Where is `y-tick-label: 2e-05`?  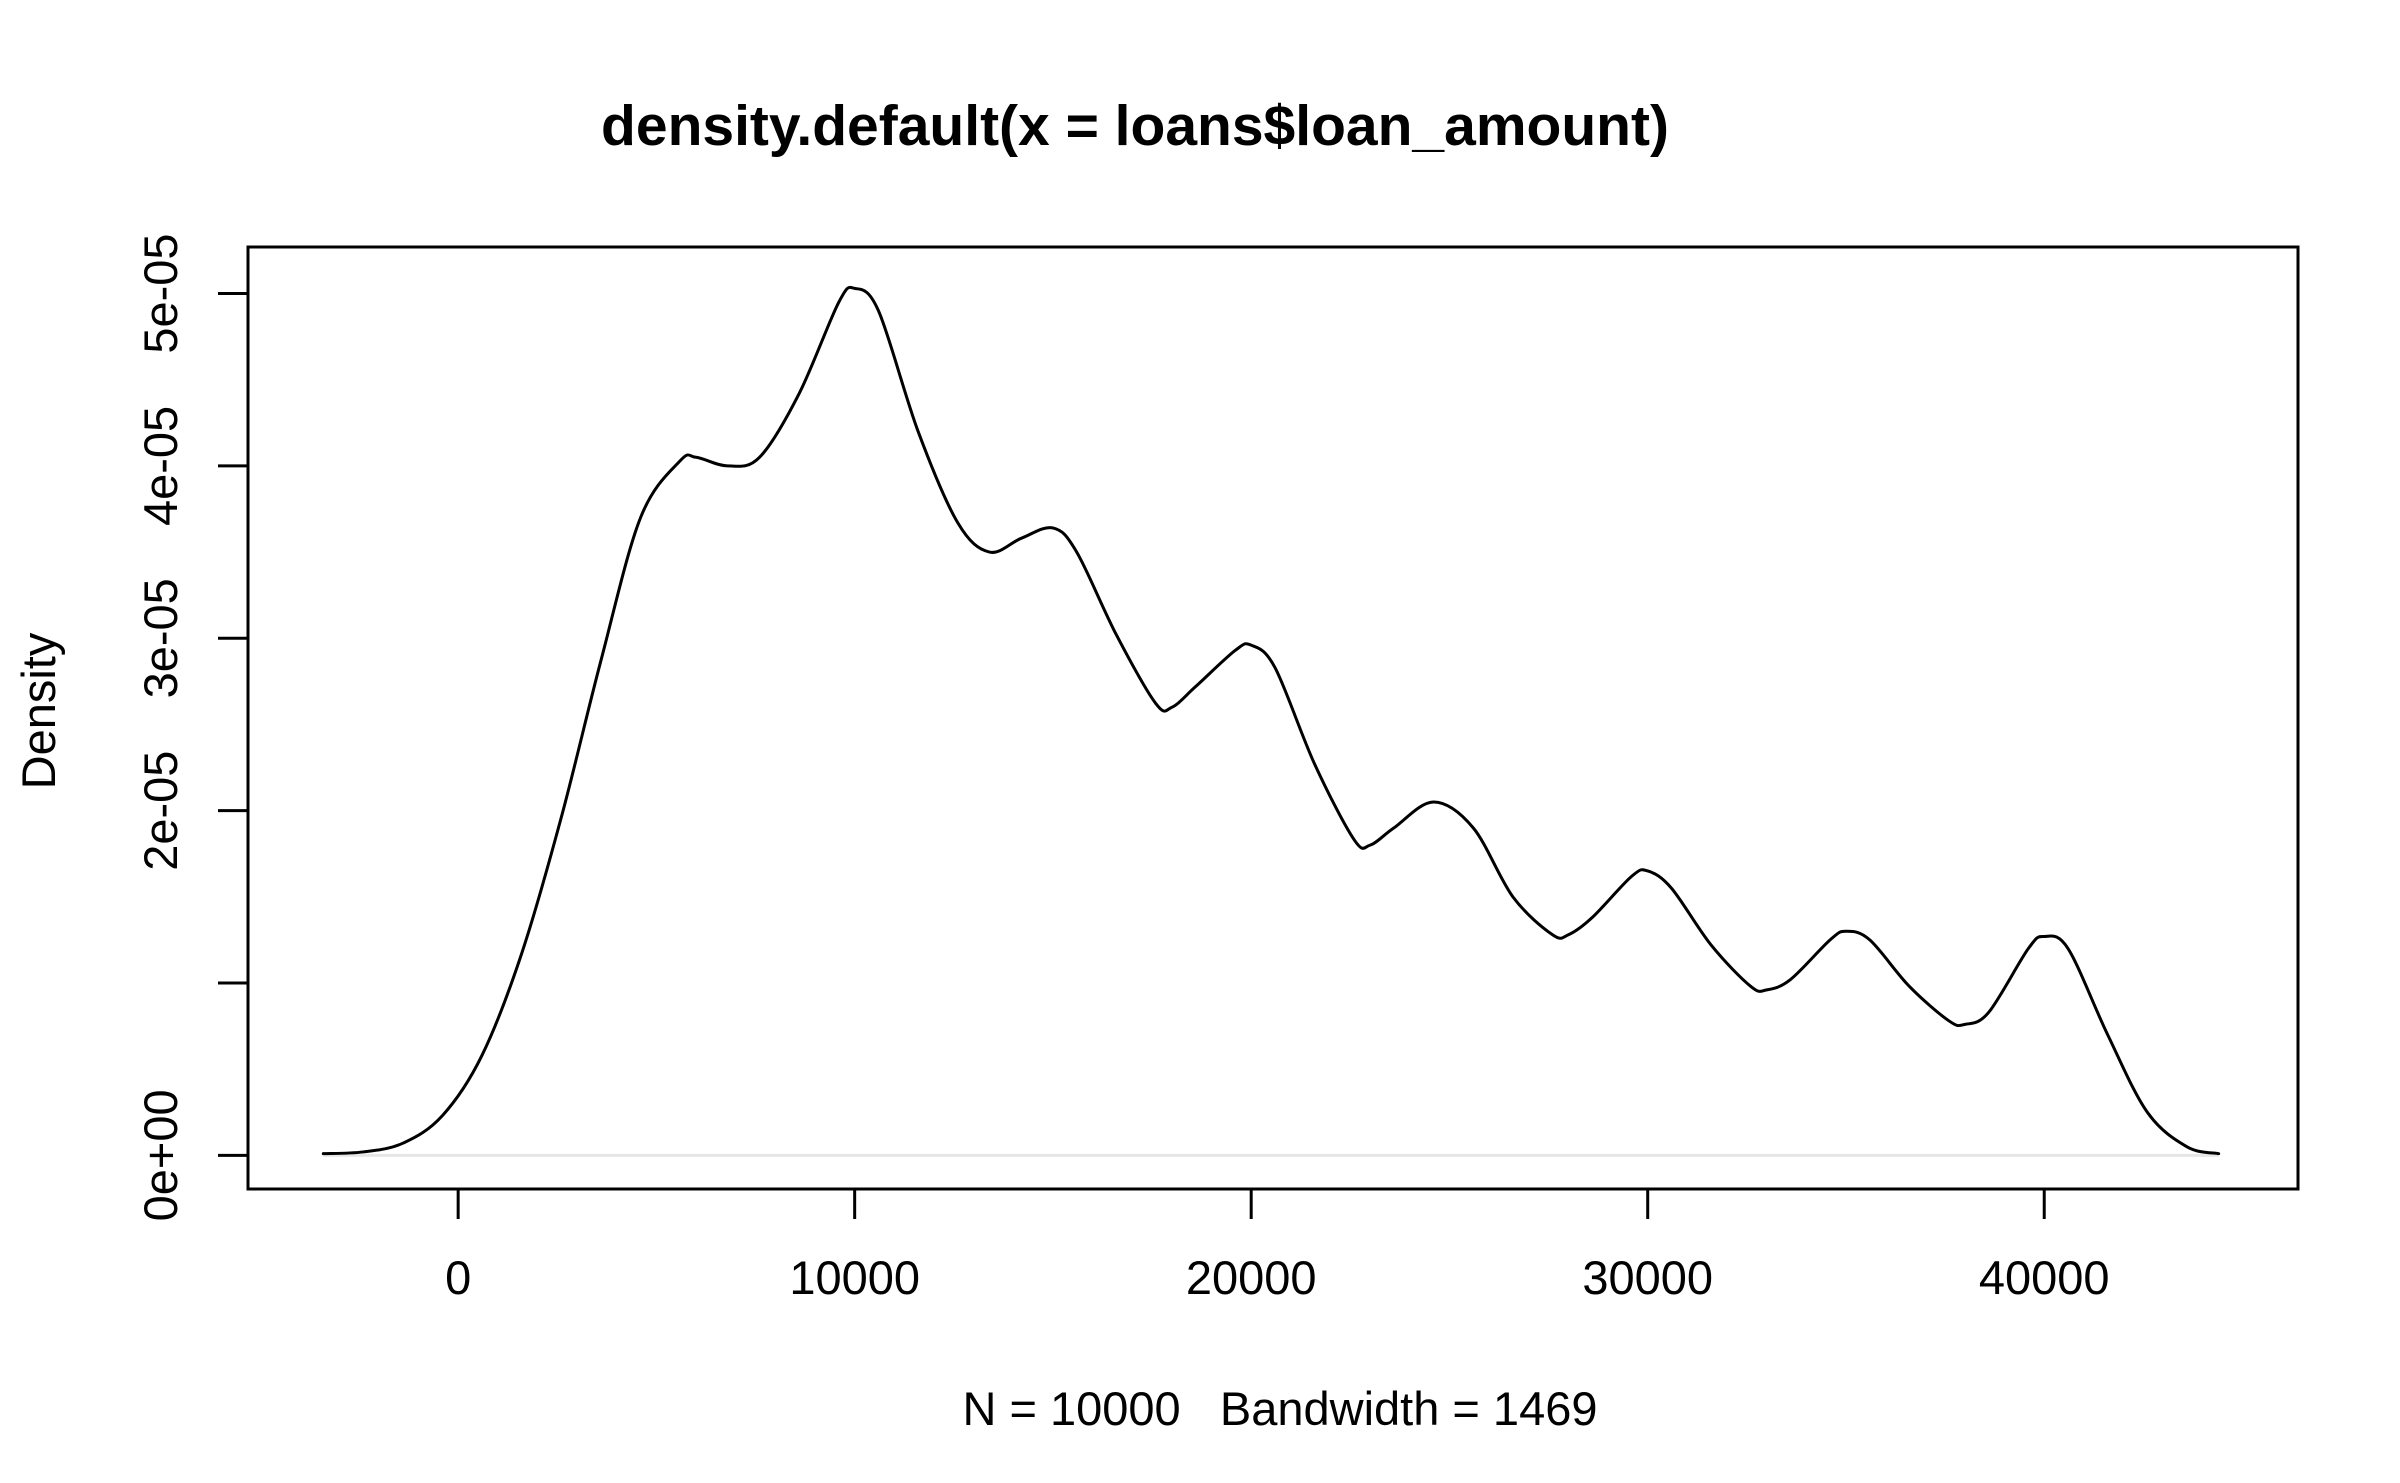 y-tick-label: 2e-05 is located at coordinates (160, 811).